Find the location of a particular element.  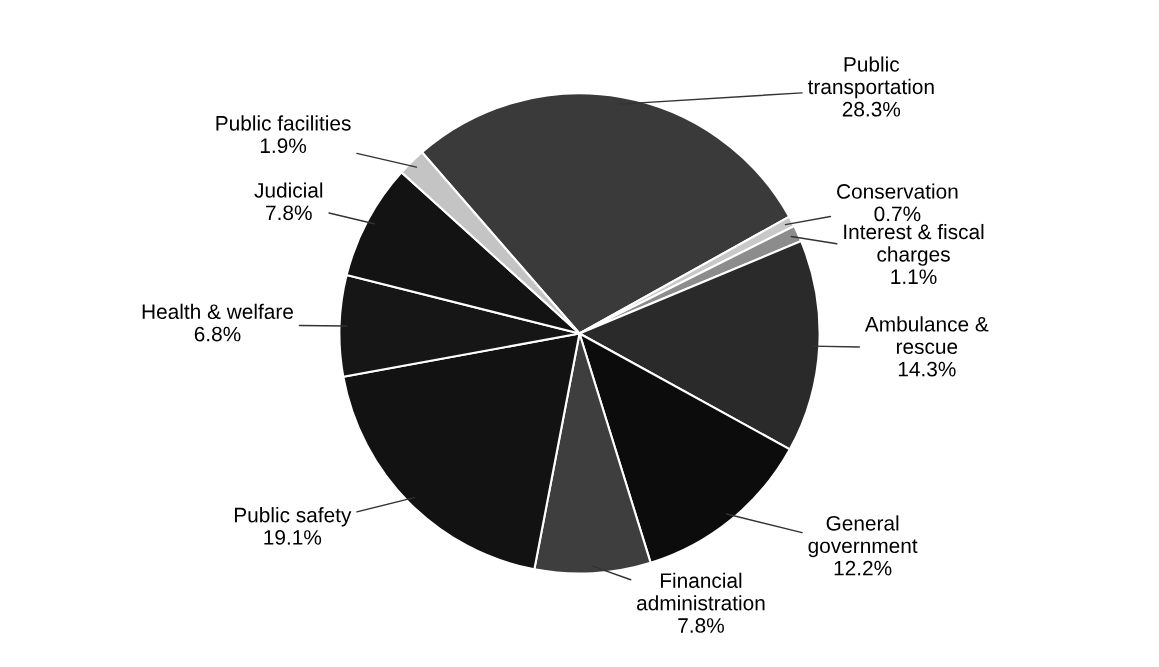

slice-label: Conservation is located at coordinates (897, 191).